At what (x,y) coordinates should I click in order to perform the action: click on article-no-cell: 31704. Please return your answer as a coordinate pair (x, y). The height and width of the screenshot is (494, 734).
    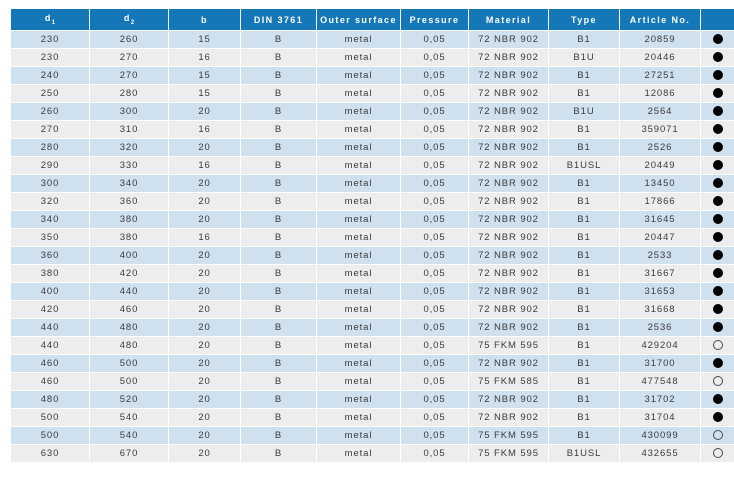
    Looking at the image, I should click on (660, 417).